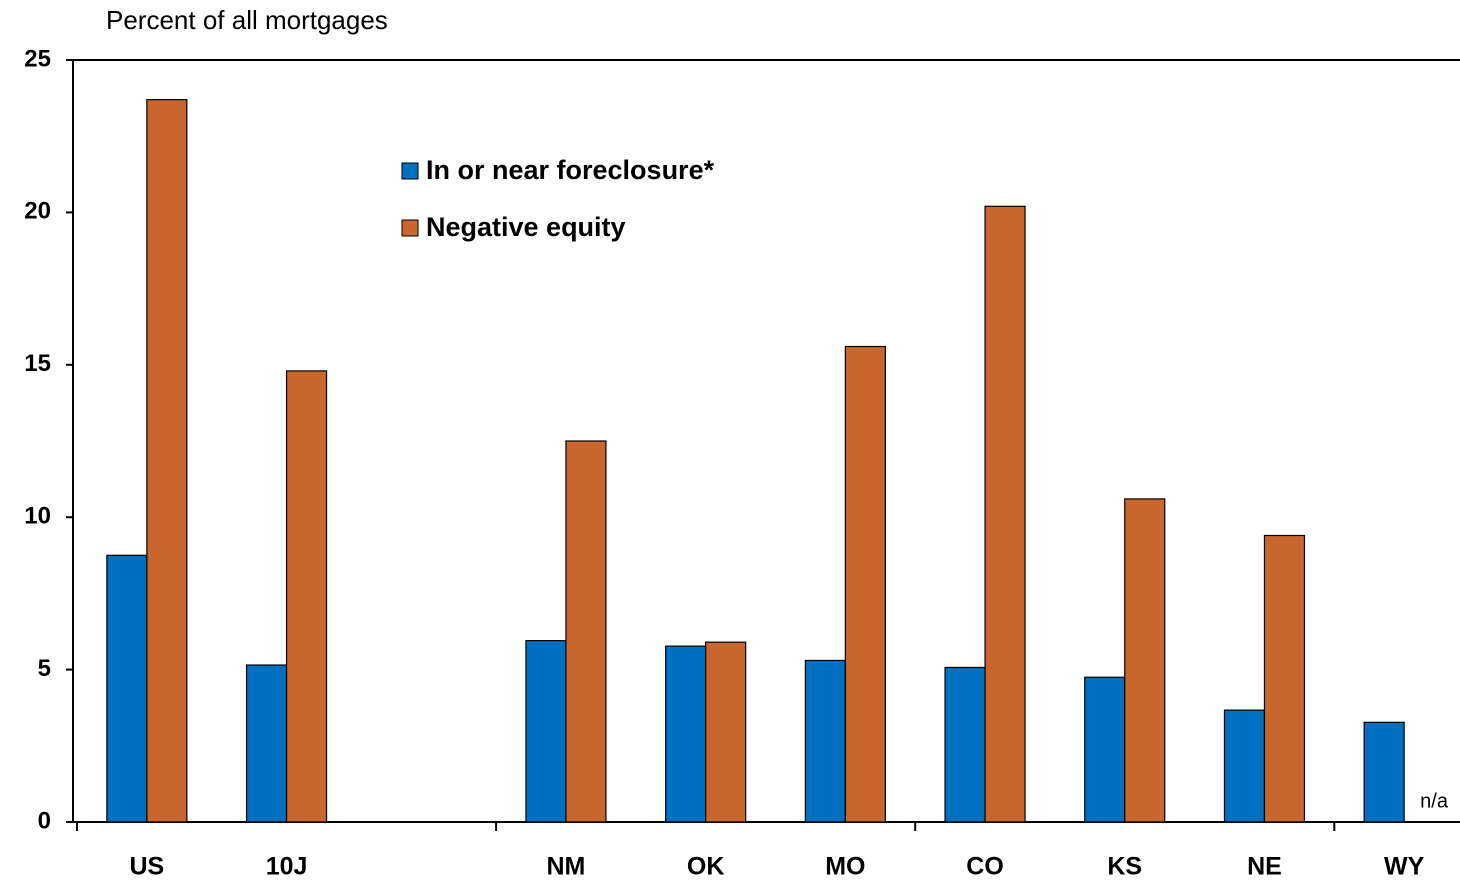 This screenshot has height=883, width=1460. What do you see at coordinates (37, 58) in the screenshot?
I see `y-tick-label: 25` at bounding box center [37, 58].